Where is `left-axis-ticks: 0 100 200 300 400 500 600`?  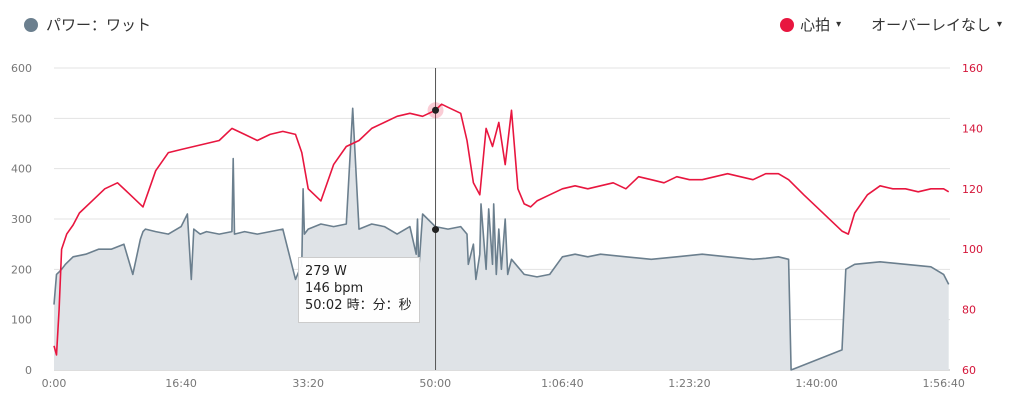
left-axis-ticks: 0 100 200 300 400 500 600 is located at coordinates (21, 219).